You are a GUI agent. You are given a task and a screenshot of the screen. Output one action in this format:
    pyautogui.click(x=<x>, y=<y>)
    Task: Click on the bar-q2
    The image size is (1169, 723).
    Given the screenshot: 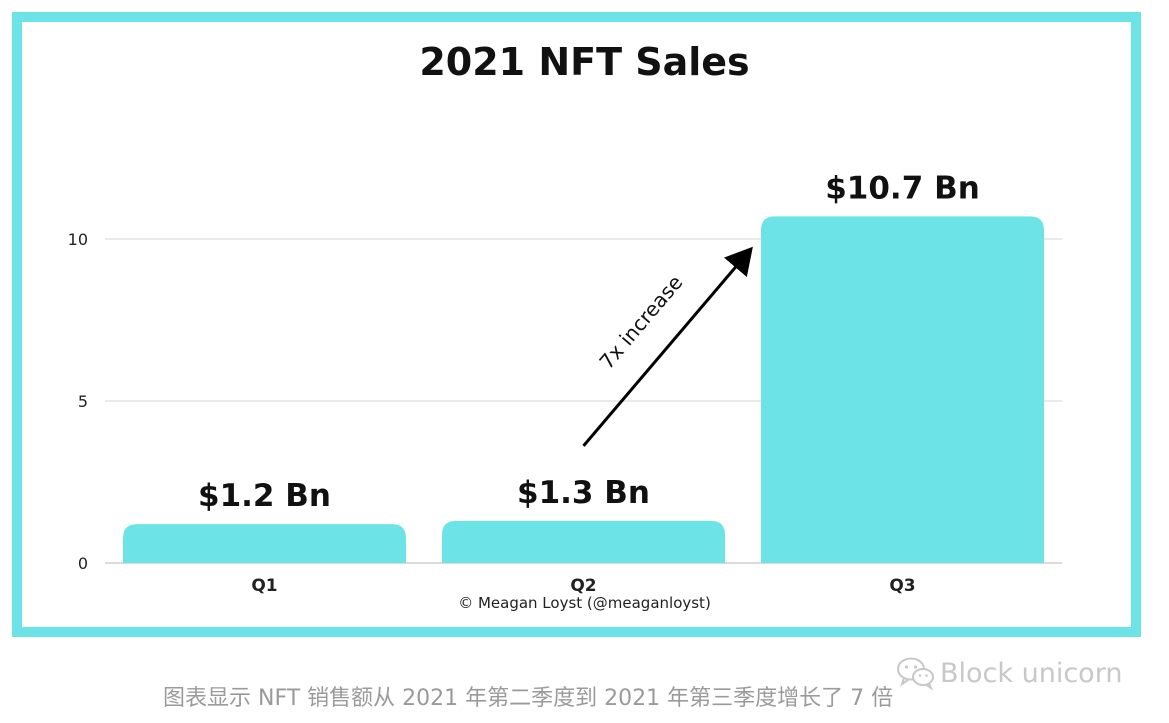 What is the action you would take?
    pyautogui.click(x=583, y=541)
    